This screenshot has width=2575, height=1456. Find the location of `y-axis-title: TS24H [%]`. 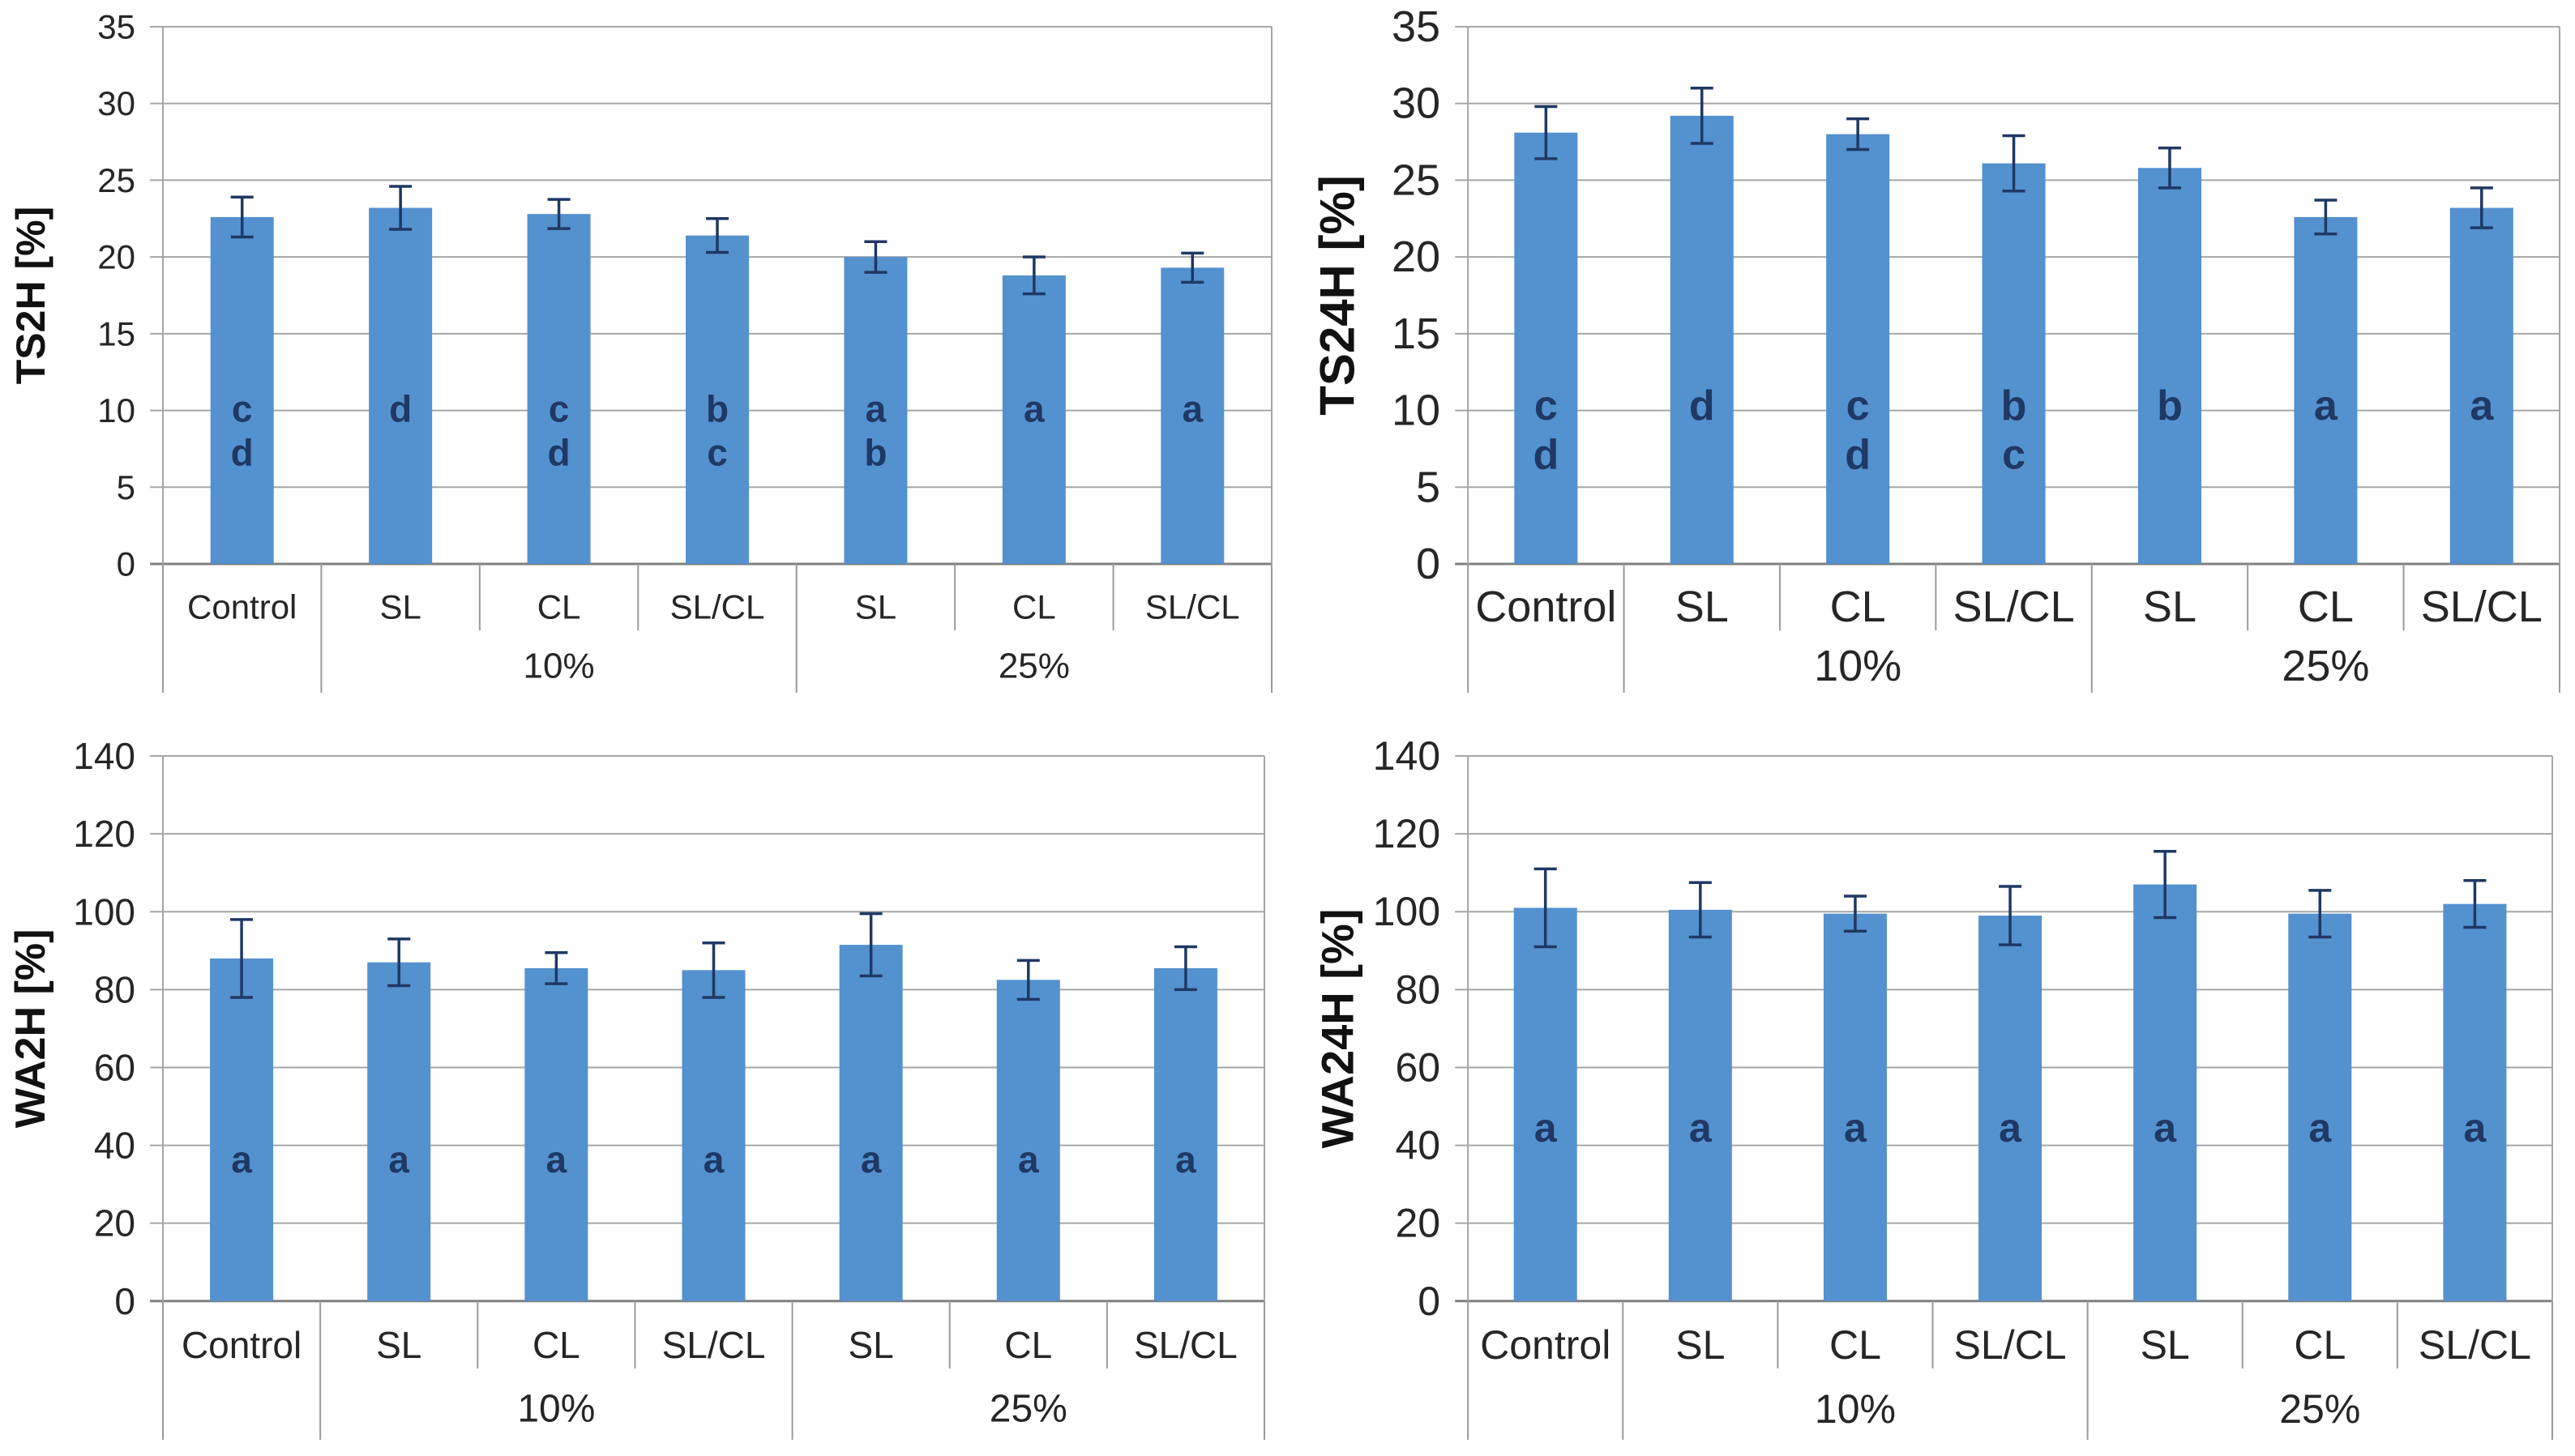

y-axis-title: TS24H [%] is located at coordinates (1338, 295).